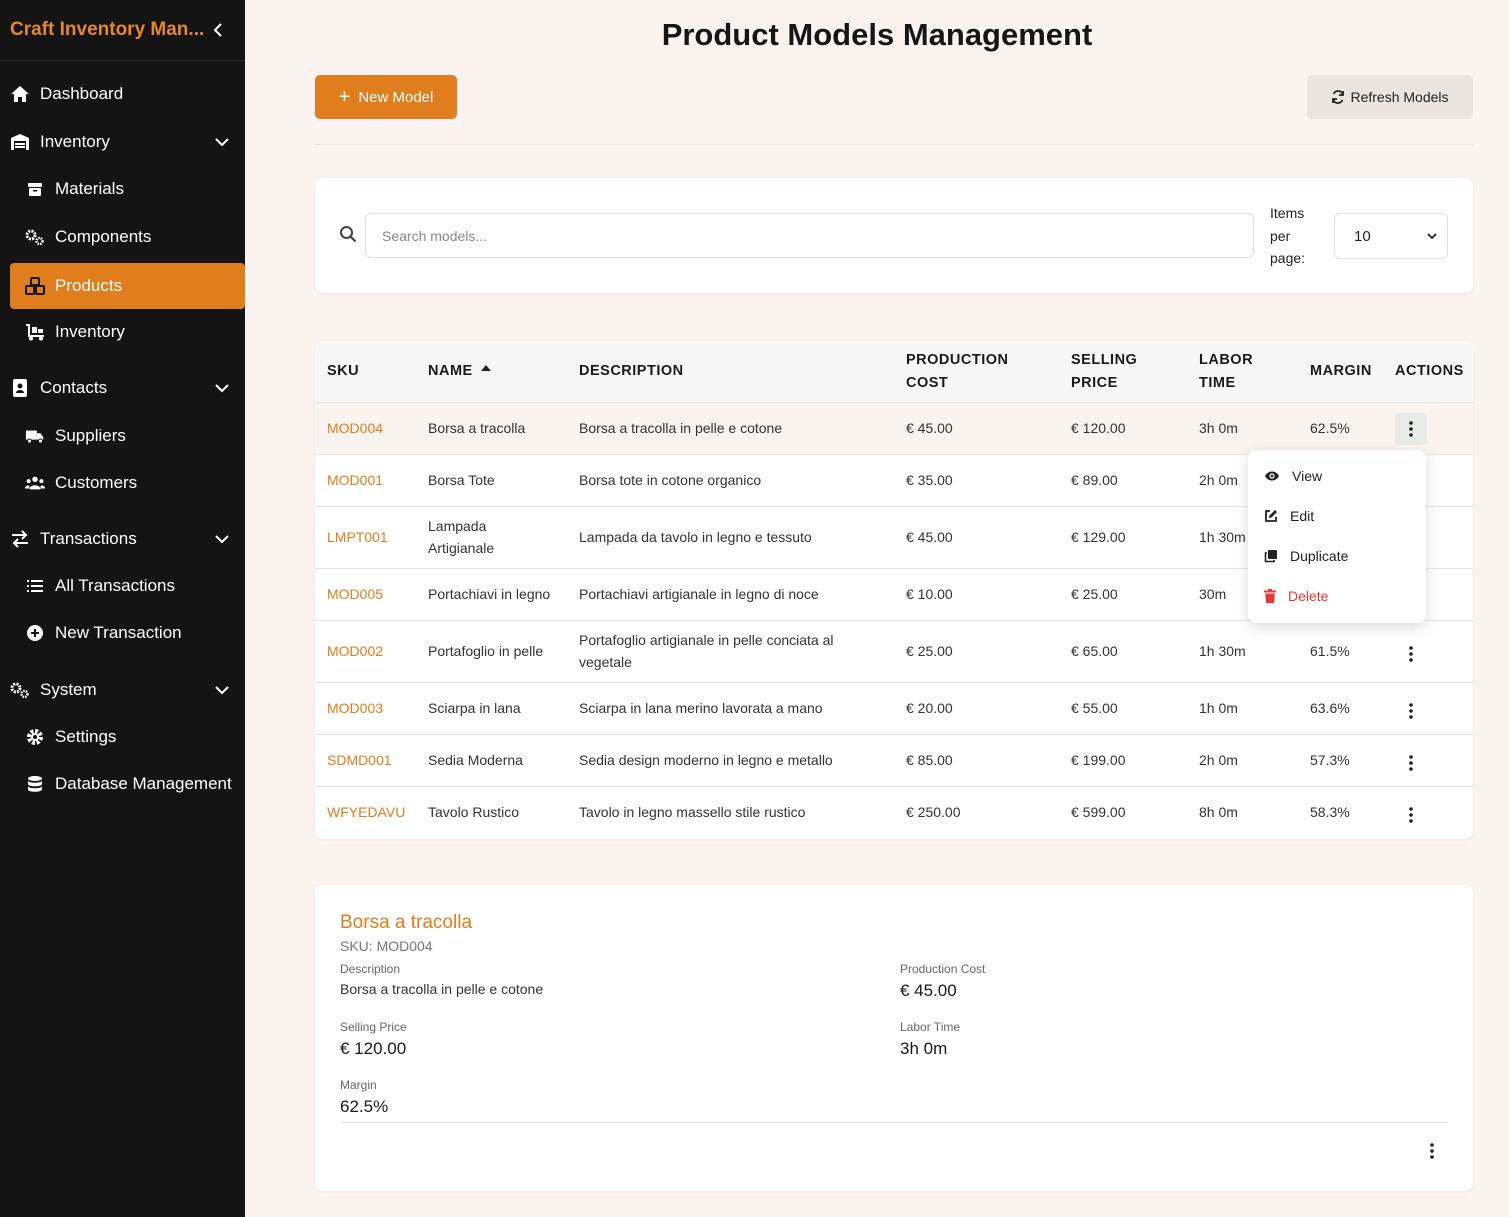 The height and width of the screenshot is (1217, 1509). I want to click on row-sku: MOD004, so click(355, 428).